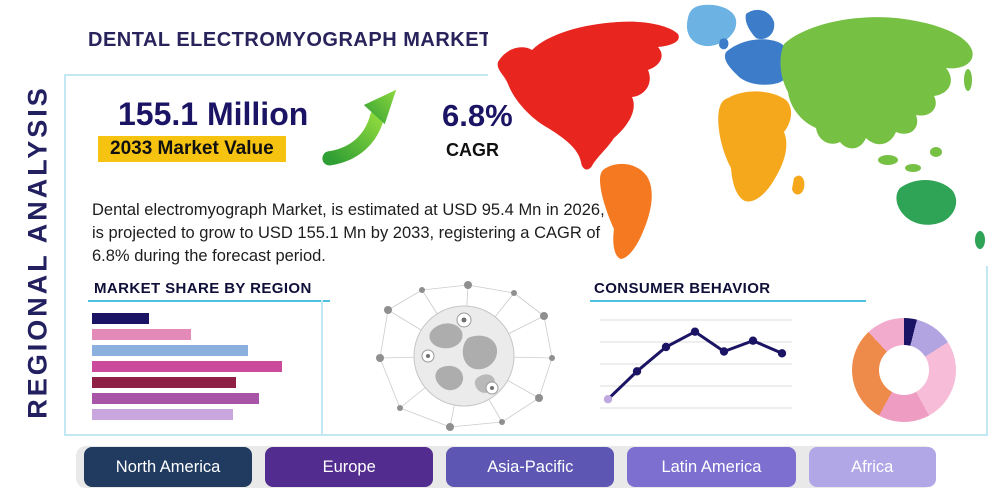 This screenshot has width=1000, height=500. I want to click on map-region-africa, so click(761, 146).